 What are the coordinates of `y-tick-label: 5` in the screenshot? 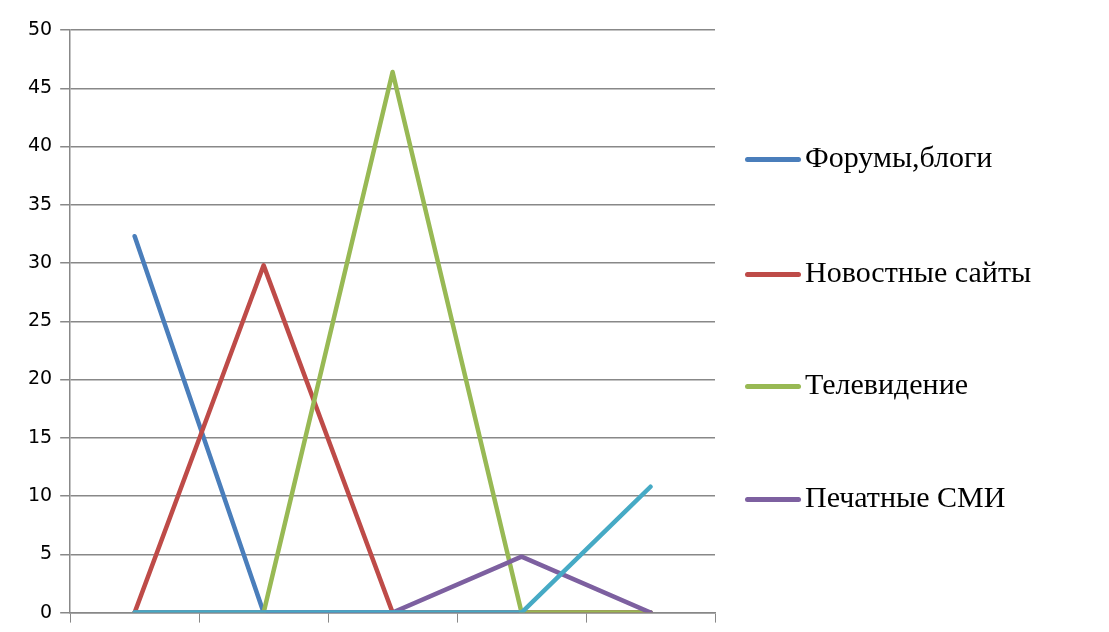 It's located at (46, 552).